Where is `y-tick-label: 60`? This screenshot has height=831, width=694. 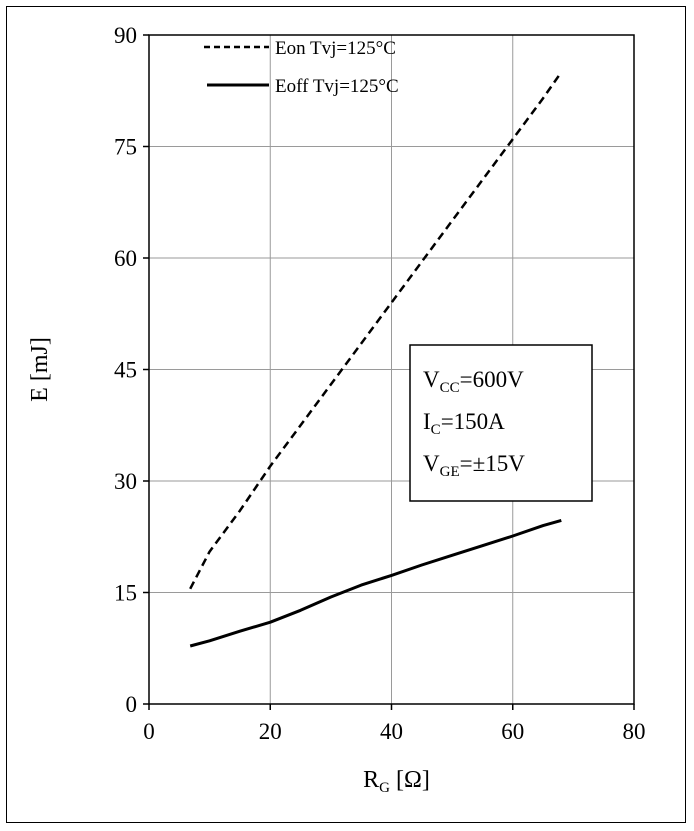
y-tick-label: 60 is located at coordinates (125, 258).